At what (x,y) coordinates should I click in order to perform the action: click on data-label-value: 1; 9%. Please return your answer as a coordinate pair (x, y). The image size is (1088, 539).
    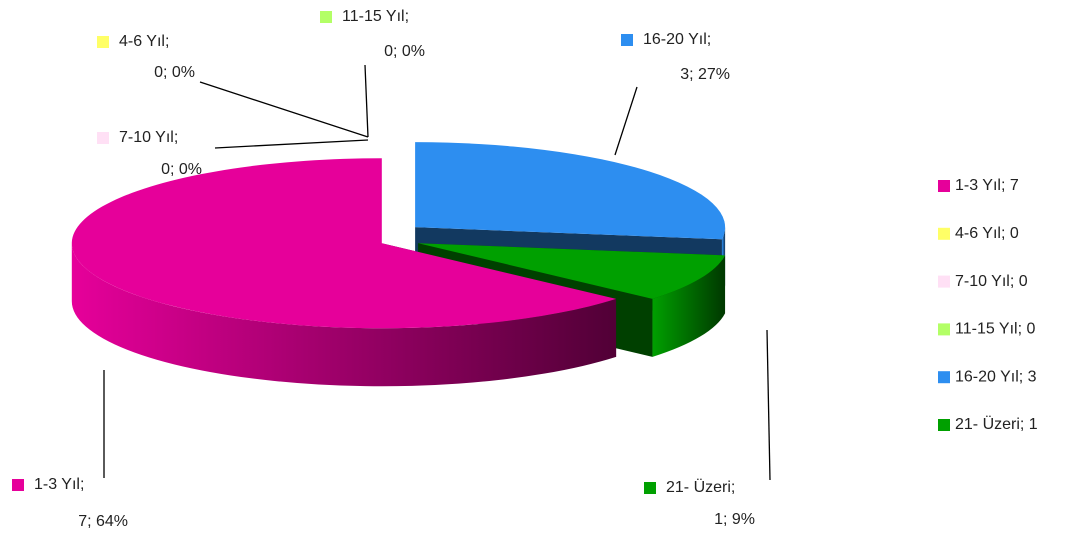
    Looking at the image, I should click on (734, 519).